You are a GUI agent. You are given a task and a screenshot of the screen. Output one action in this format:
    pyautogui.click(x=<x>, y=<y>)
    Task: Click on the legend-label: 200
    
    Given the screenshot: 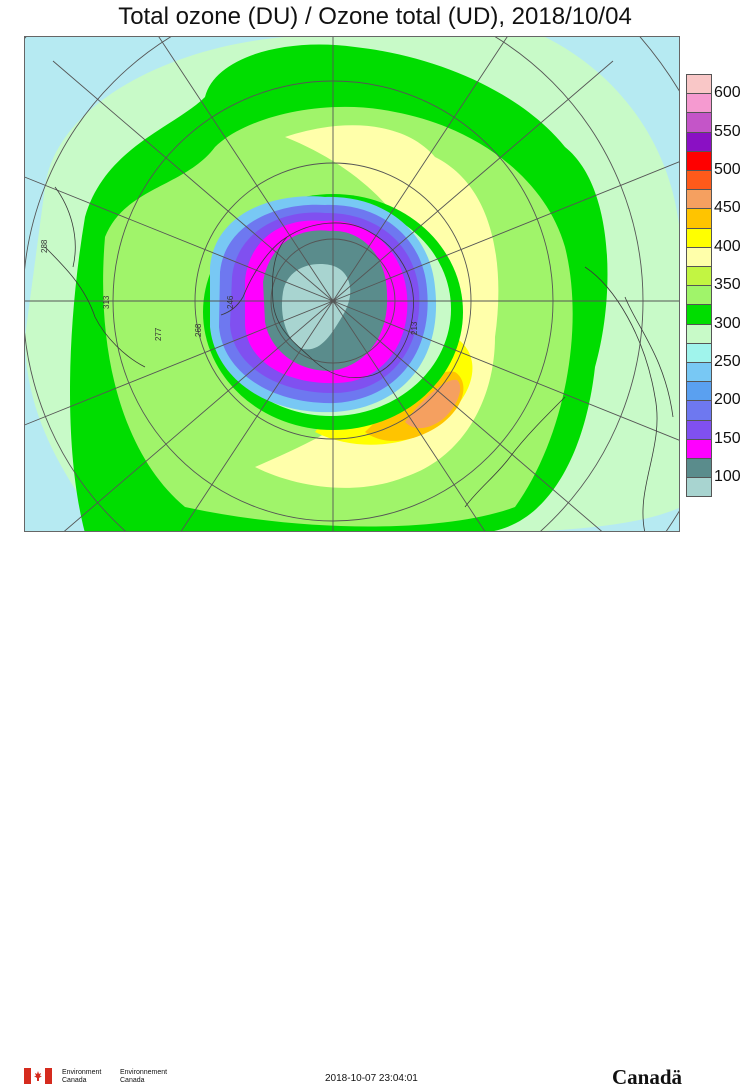 What is the action you would take?
    pyautogui.click(x=727, y=400)
    